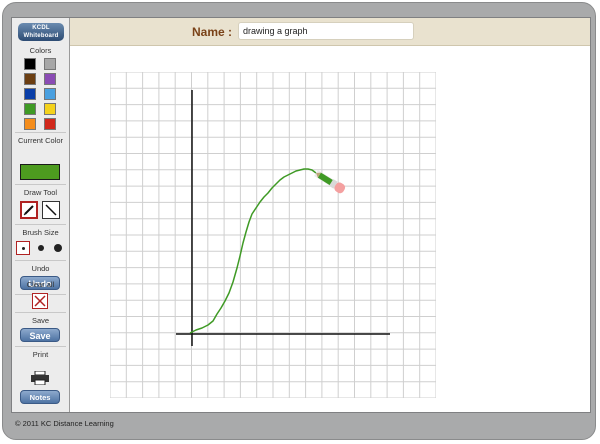 The image size is (600, 444). Describe the element at coordinates (41, 32) in the screenshot. I see `kcdl-logo: KCDL Whiteboard` at that location.